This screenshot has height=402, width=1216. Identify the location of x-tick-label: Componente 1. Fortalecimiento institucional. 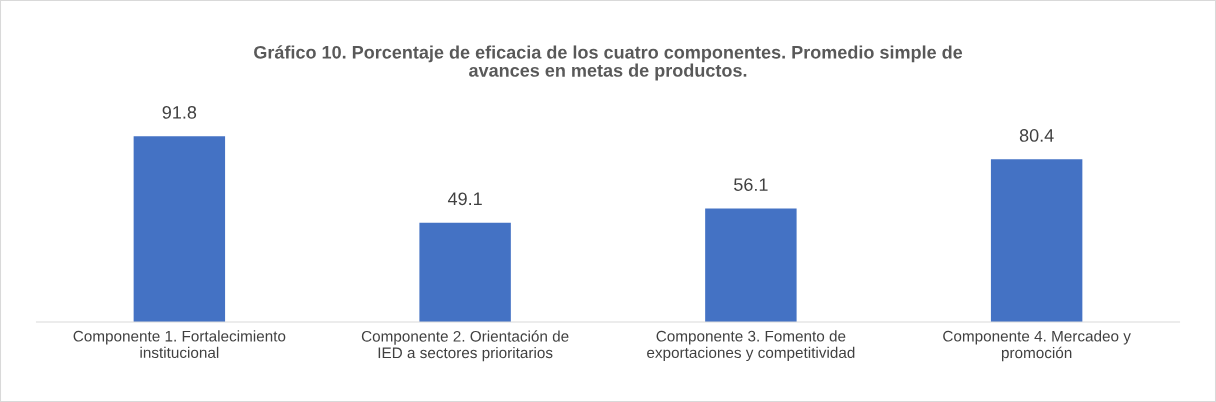
(179, 344).